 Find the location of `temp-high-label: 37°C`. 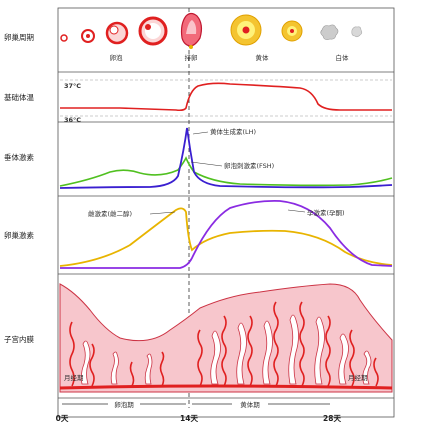

temp-high-label: 37°C is located at coordinates (72, 86).